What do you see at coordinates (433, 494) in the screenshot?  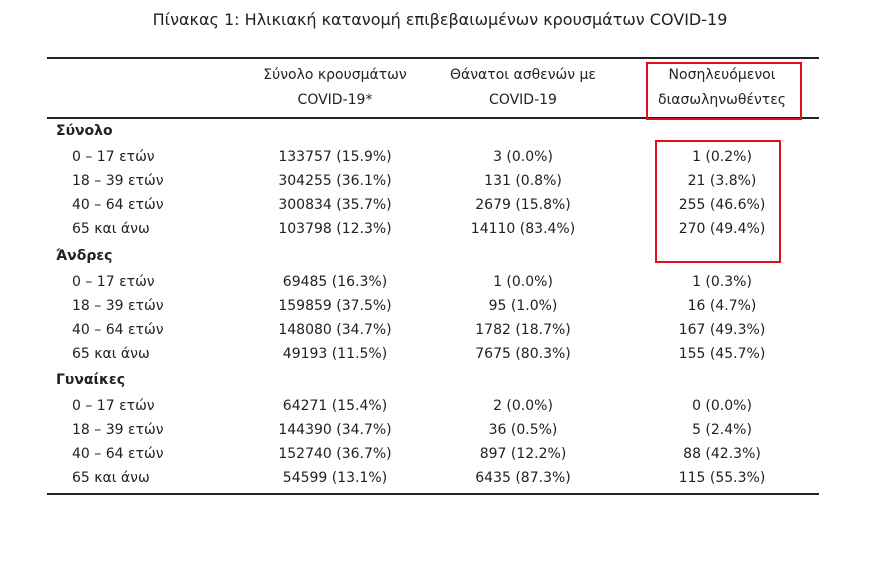 I see `bottom-rule` at bounding box center [433, 494].